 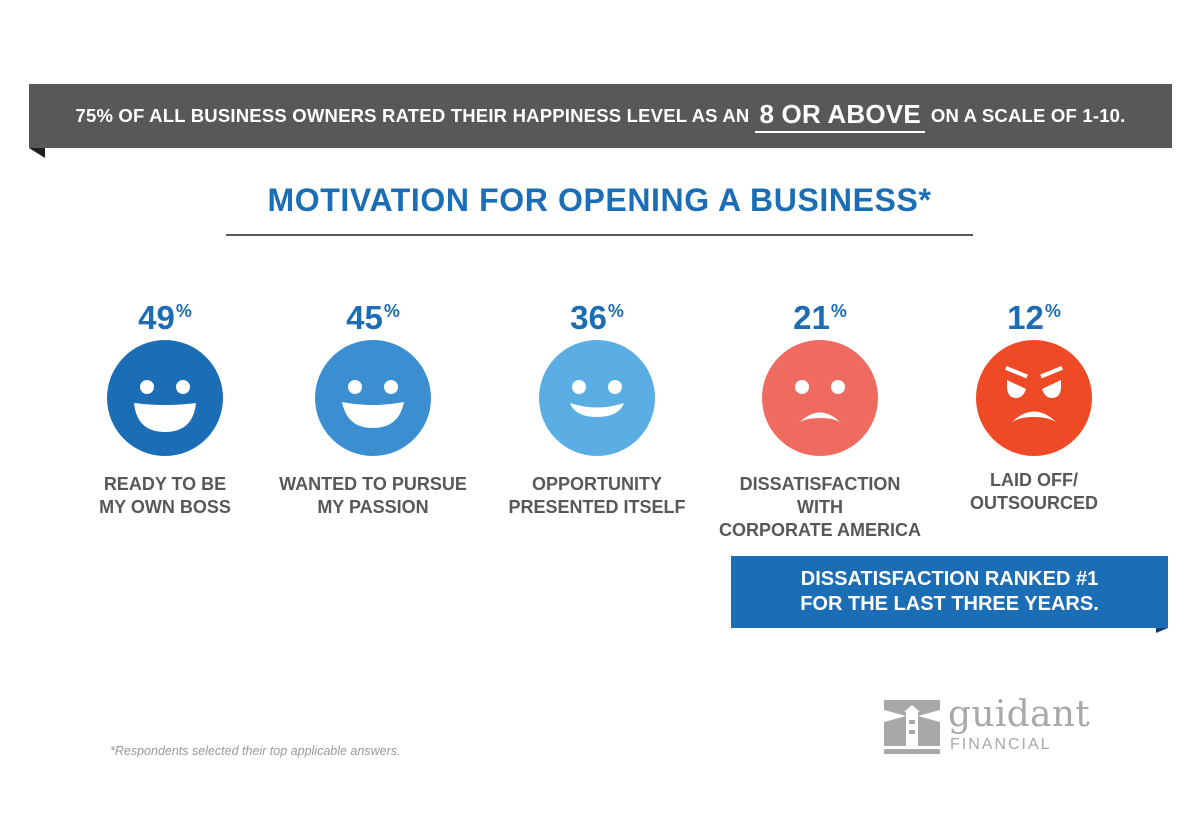 What do you see at coordinates (373, 398) in the screenshot?
I see `smile-face-icon` at bounding box center [373, 398].